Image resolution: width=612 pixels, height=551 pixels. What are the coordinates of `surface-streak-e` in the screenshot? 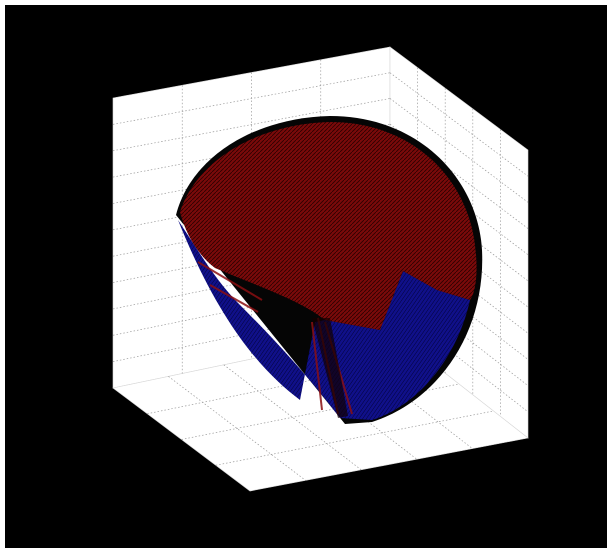 It's located at (317, 366).